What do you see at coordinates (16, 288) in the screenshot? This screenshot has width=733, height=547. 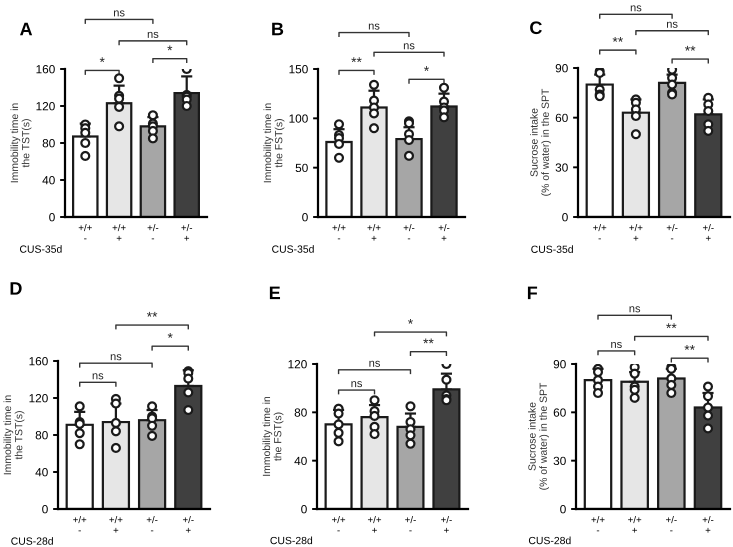 I see `chart-title: D` at bounding box center [16, 288].